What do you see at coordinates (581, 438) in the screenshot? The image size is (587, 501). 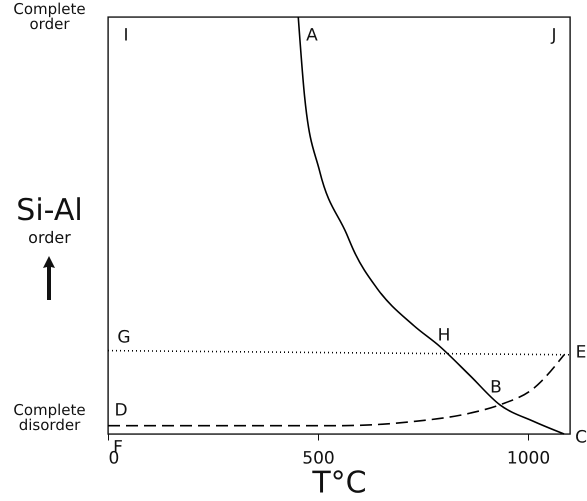 I see `text: C` at bounding box center [581, 438].